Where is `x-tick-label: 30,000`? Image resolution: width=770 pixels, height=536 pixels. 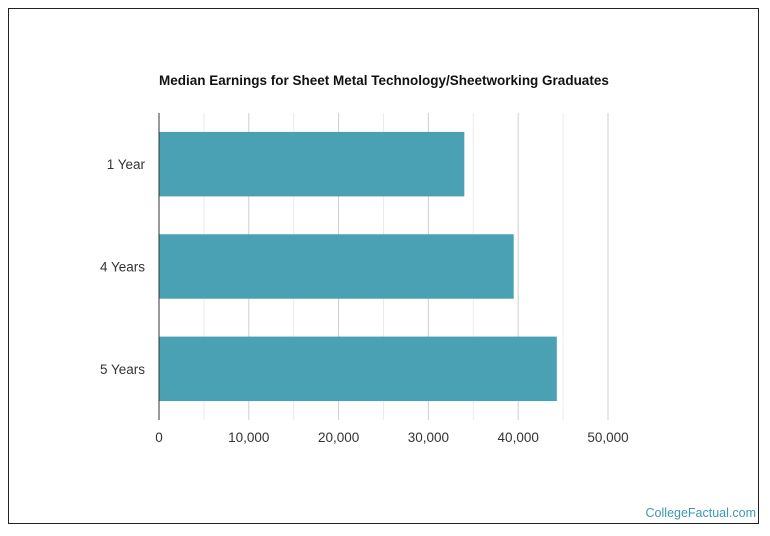
x-tick-label: 30,000 is located at coordinates (428, 437).